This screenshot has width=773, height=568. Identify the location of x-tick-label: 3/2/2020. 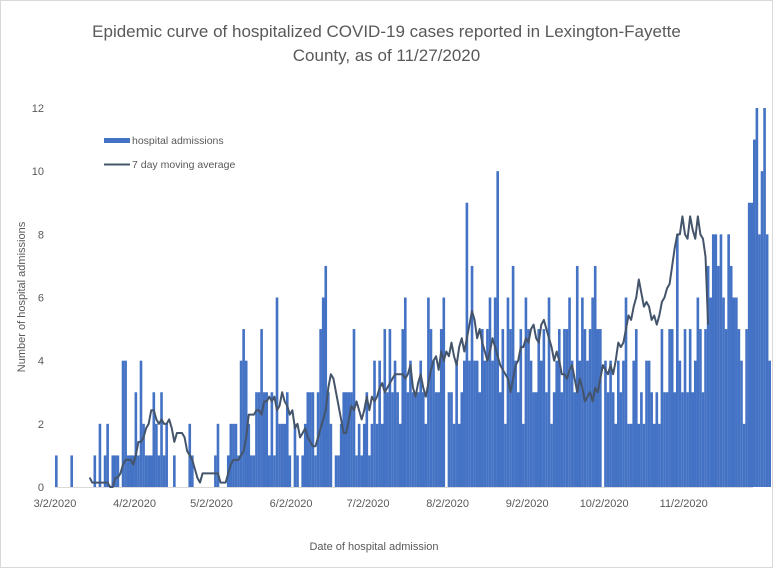
(55, 504).